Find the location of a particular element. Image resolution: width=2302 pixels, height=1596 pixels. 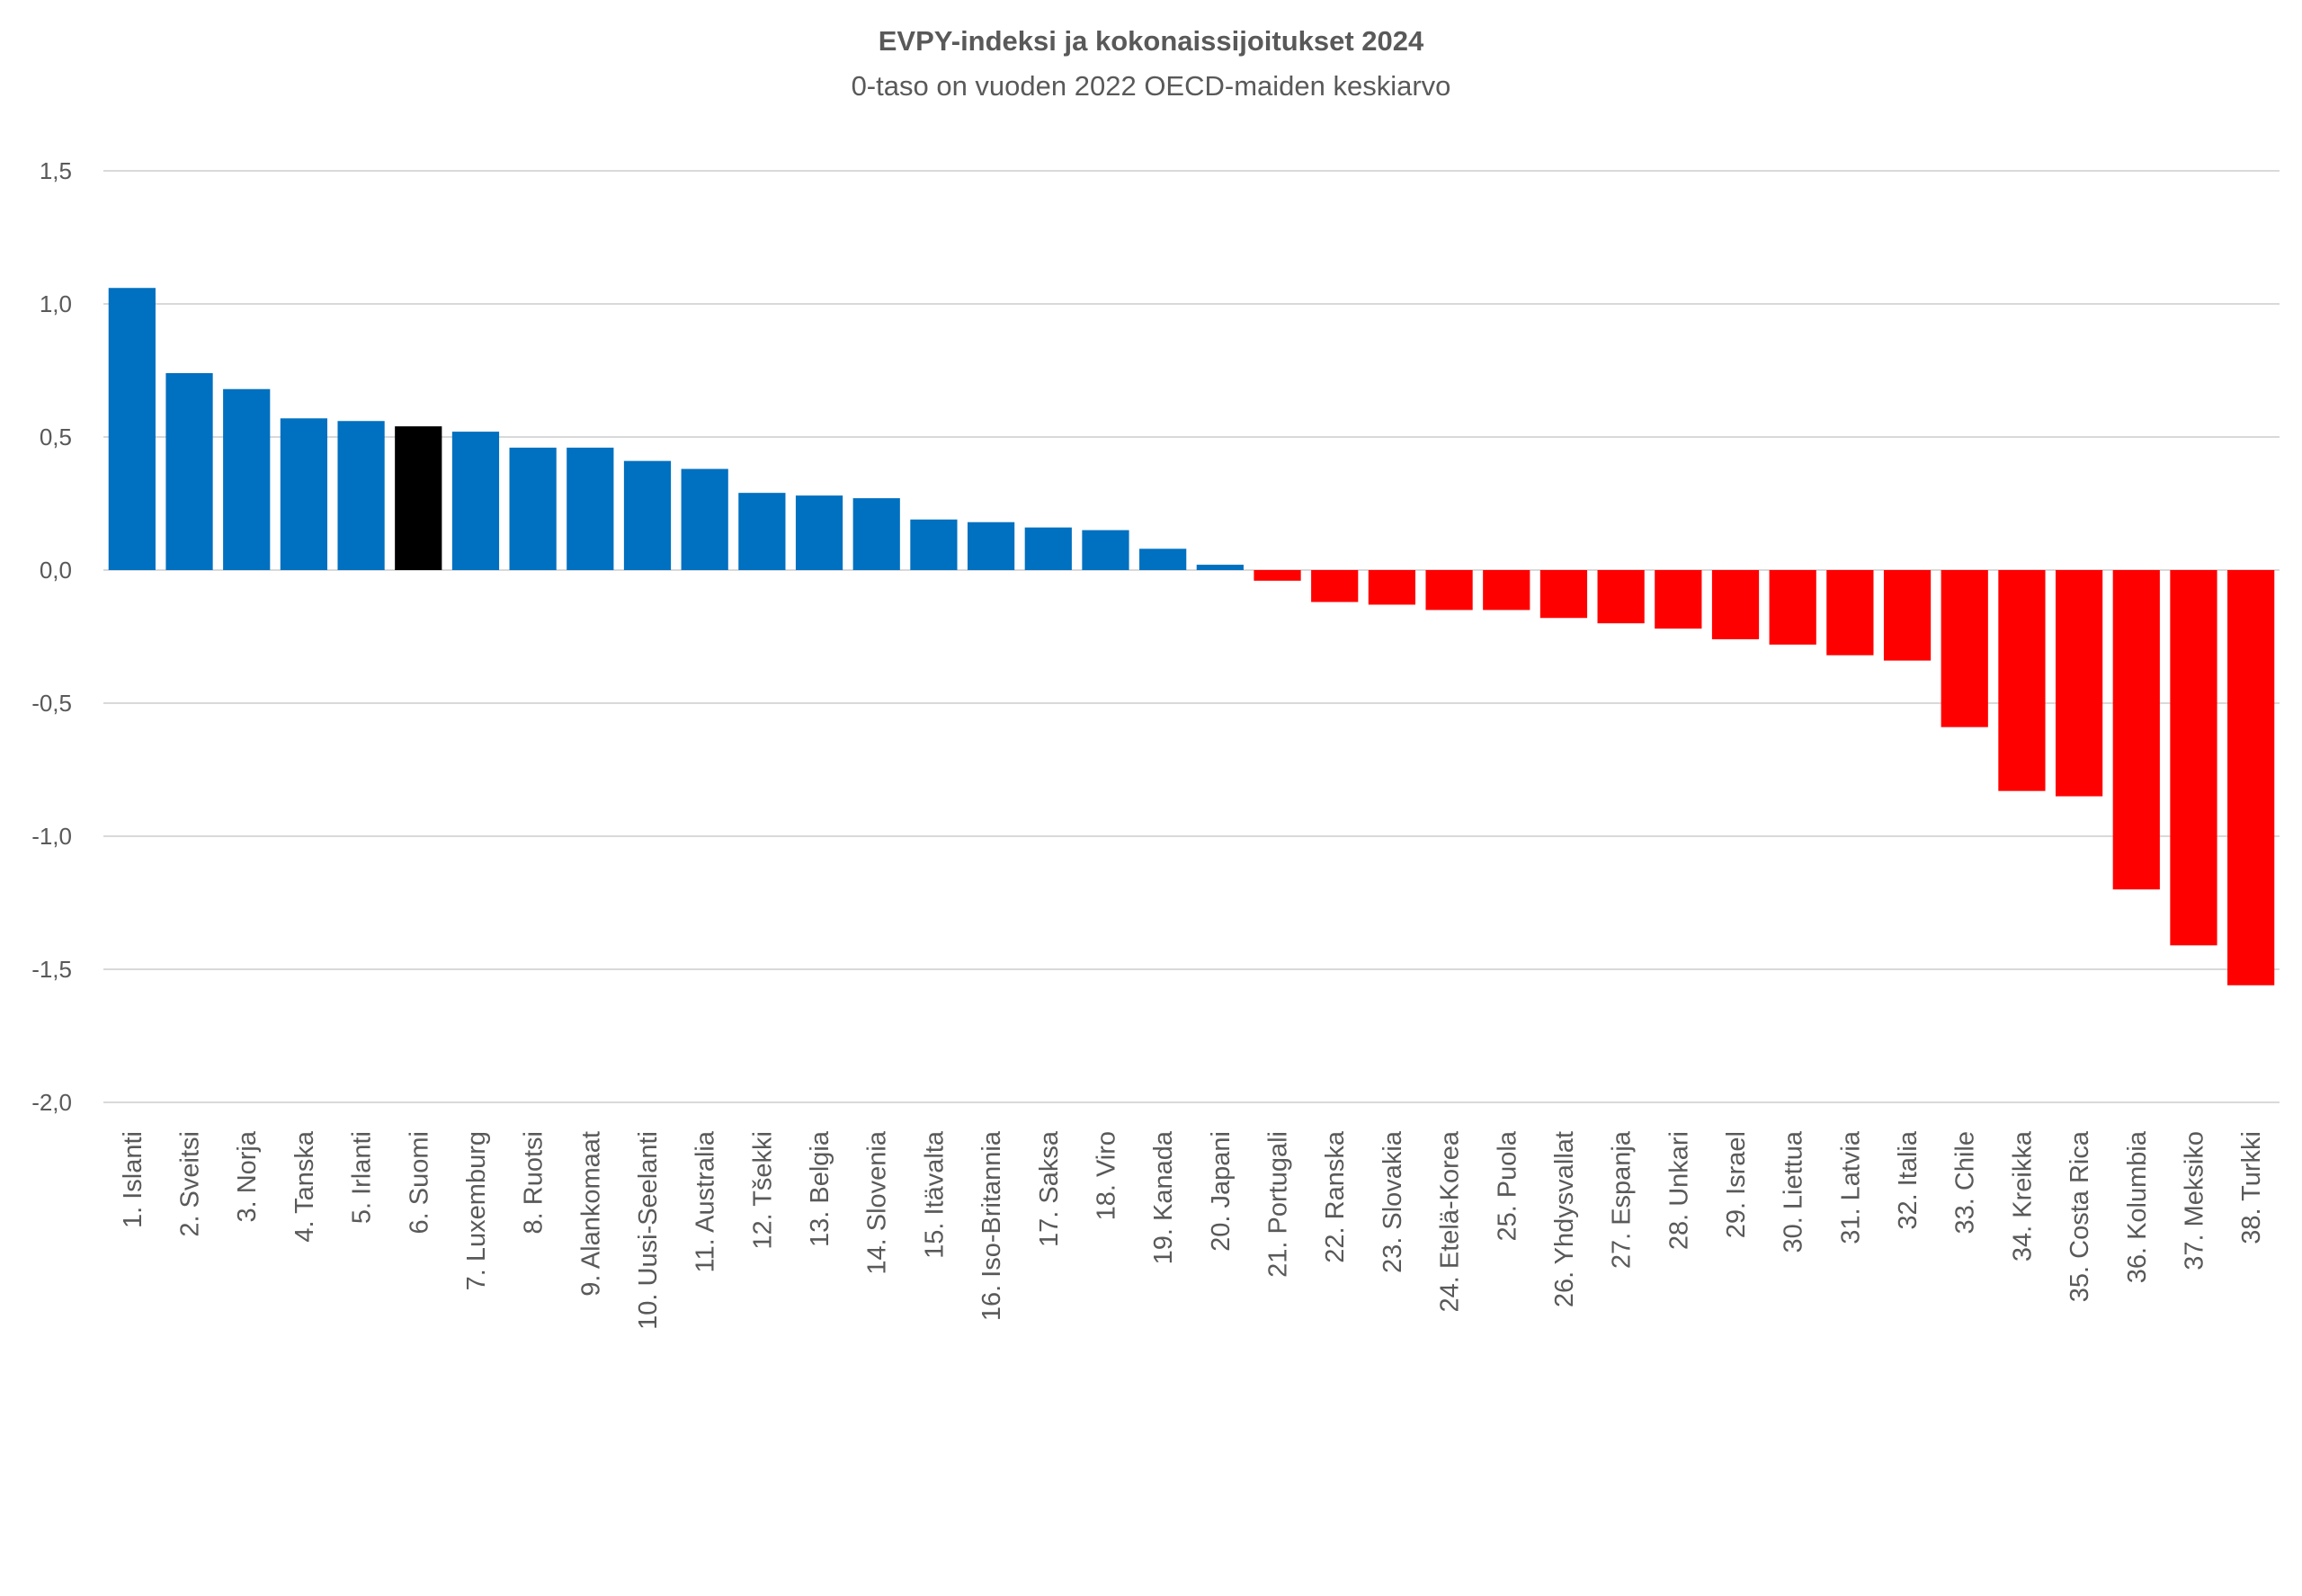

y-tick-label: 1,0 is located at coordinates (56, 303).